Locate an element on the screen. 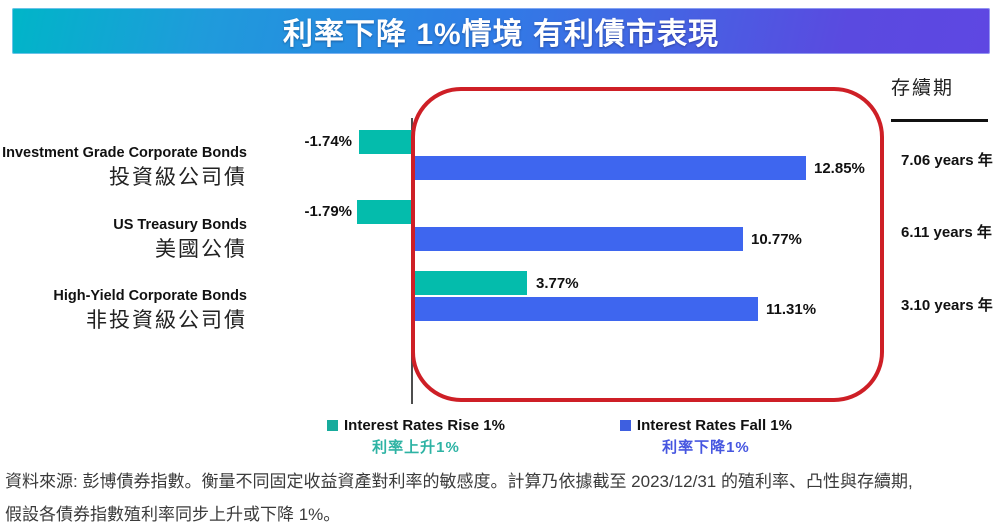 Image resolution: width=1000 pixels, height=531 pixels. duration-value: 3.10 years 年 is located at coordinates (947, 305).